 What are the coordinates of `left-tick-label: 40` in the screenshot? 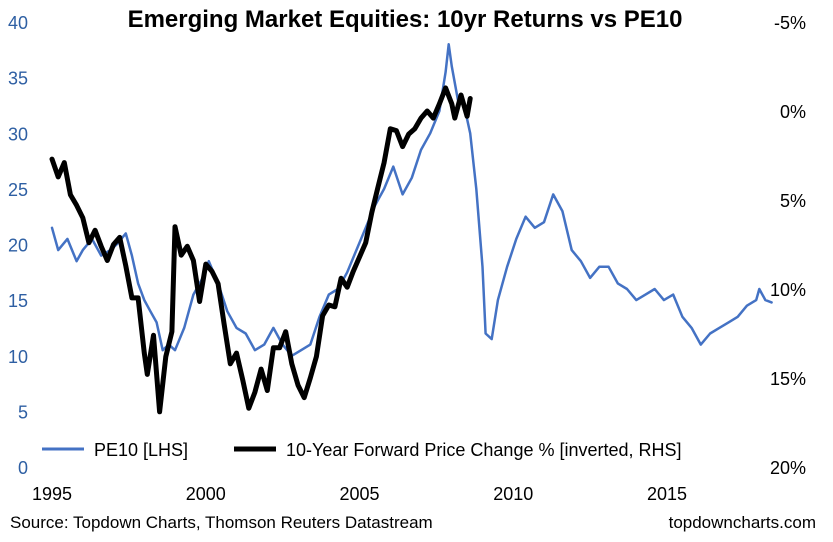 It's located at (18, 23).